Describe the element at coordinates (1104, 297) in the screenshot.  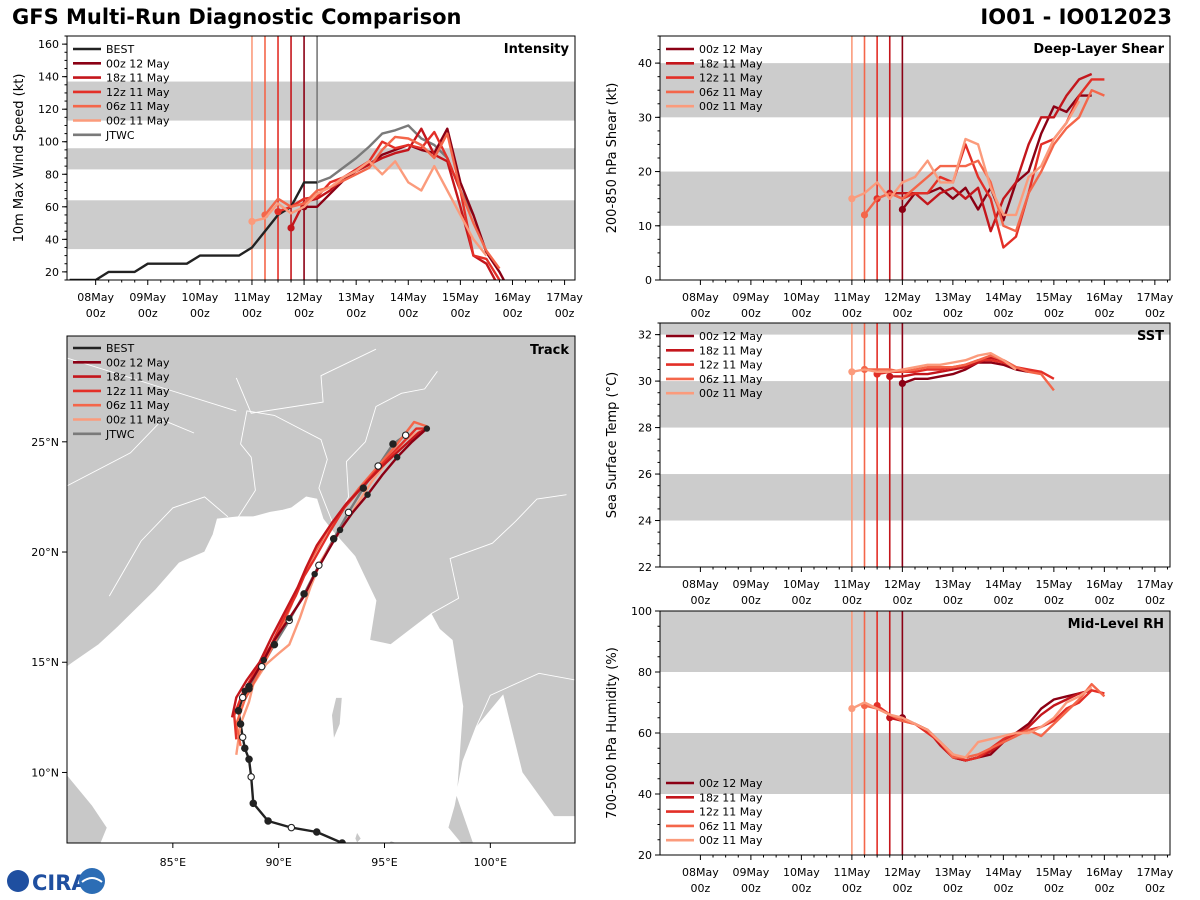
I see `shear-xtick-day: 16May` at that location.